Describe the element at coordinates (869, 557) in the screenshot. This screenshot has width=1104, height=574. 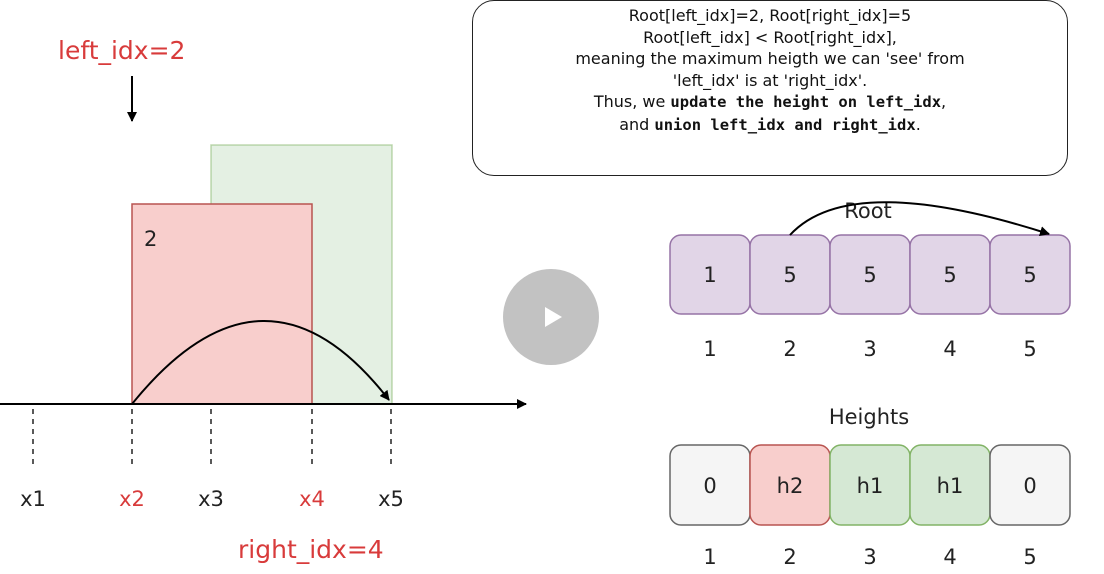
I see `heights-index-3: 3` at that location.